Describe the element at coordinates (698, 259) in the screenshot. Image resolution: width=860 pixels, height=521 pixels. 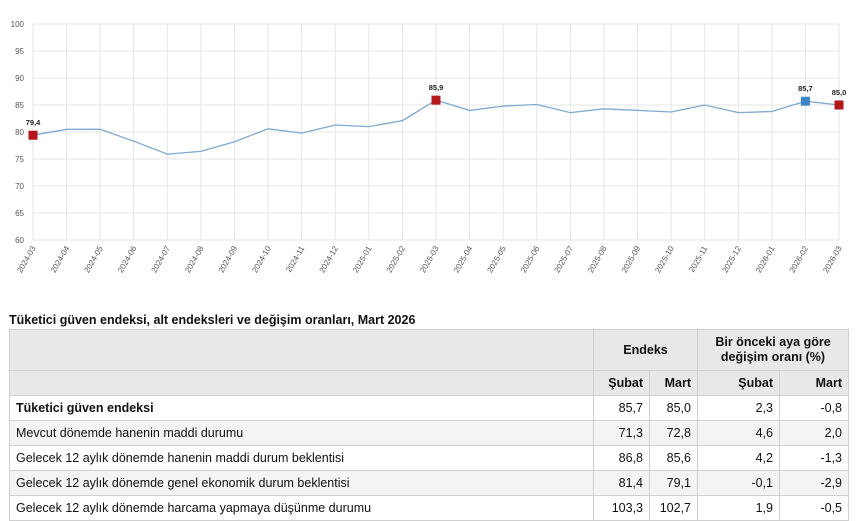
I see `x-tick-label: 2025-11` at that location.